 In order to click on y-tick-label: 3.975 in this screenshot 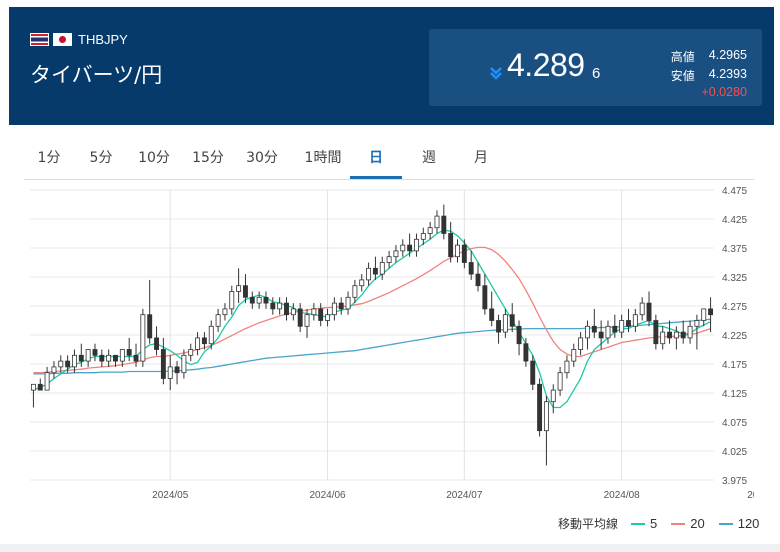, I will do `click(734, 481)`.